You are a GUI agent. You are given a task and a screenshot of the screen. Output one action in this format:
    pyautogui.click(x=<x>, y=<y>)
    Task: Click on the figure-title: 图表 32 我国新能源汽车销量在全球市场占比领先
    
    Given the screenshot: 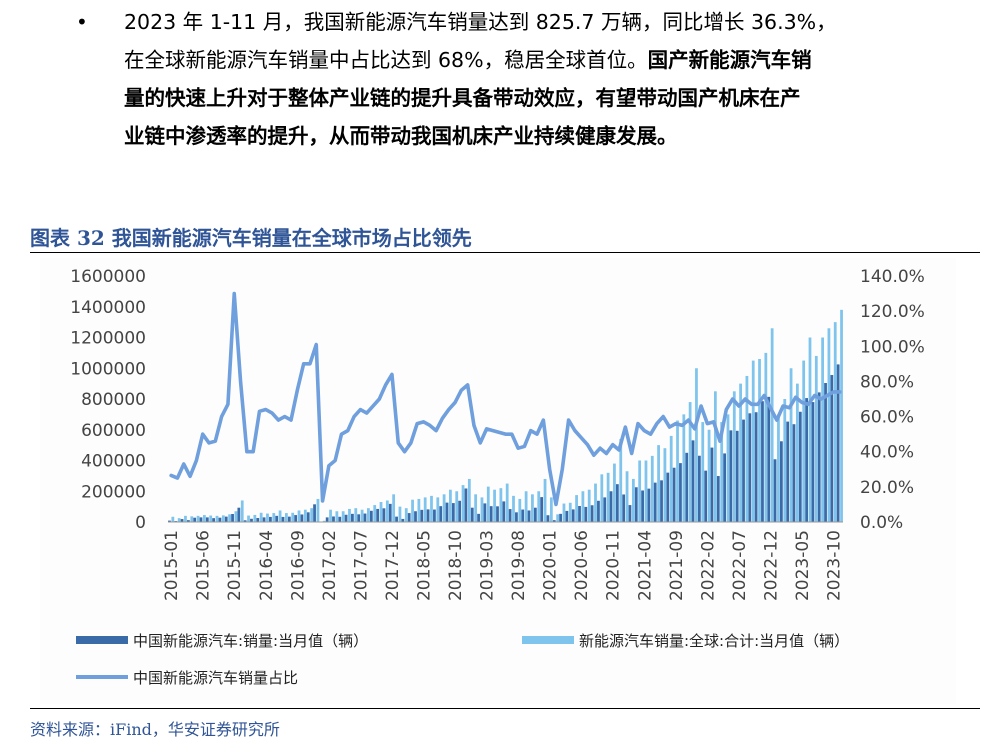 What is the action you would take?
    pyautogui.click(x=251, y=238)
    